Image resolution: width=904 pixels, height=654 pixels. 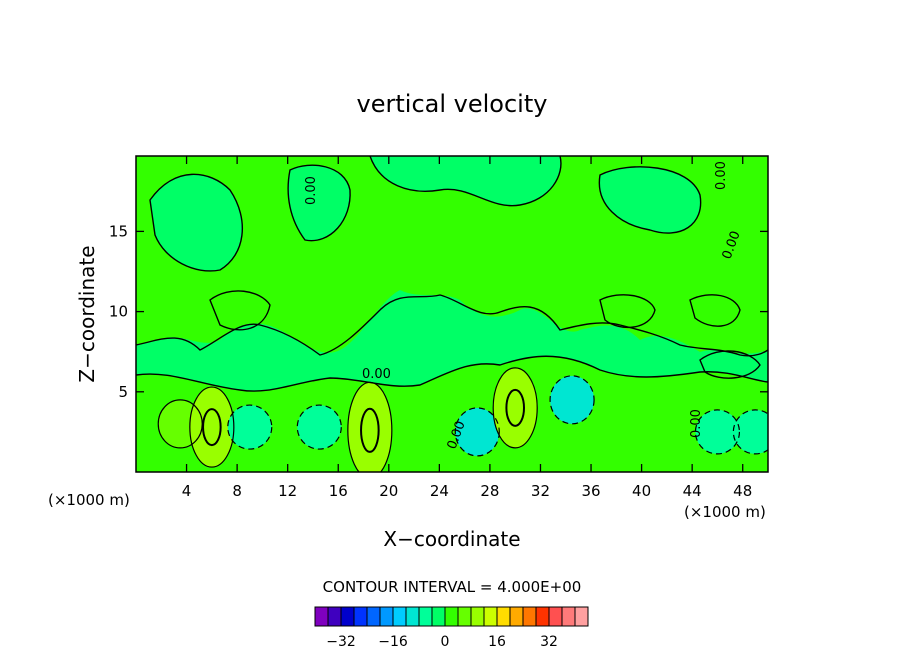 What do you see at coordinates (540, 491) in the screenshot?
I see `x-tick-label: 32` at bounding box center [540, 491].